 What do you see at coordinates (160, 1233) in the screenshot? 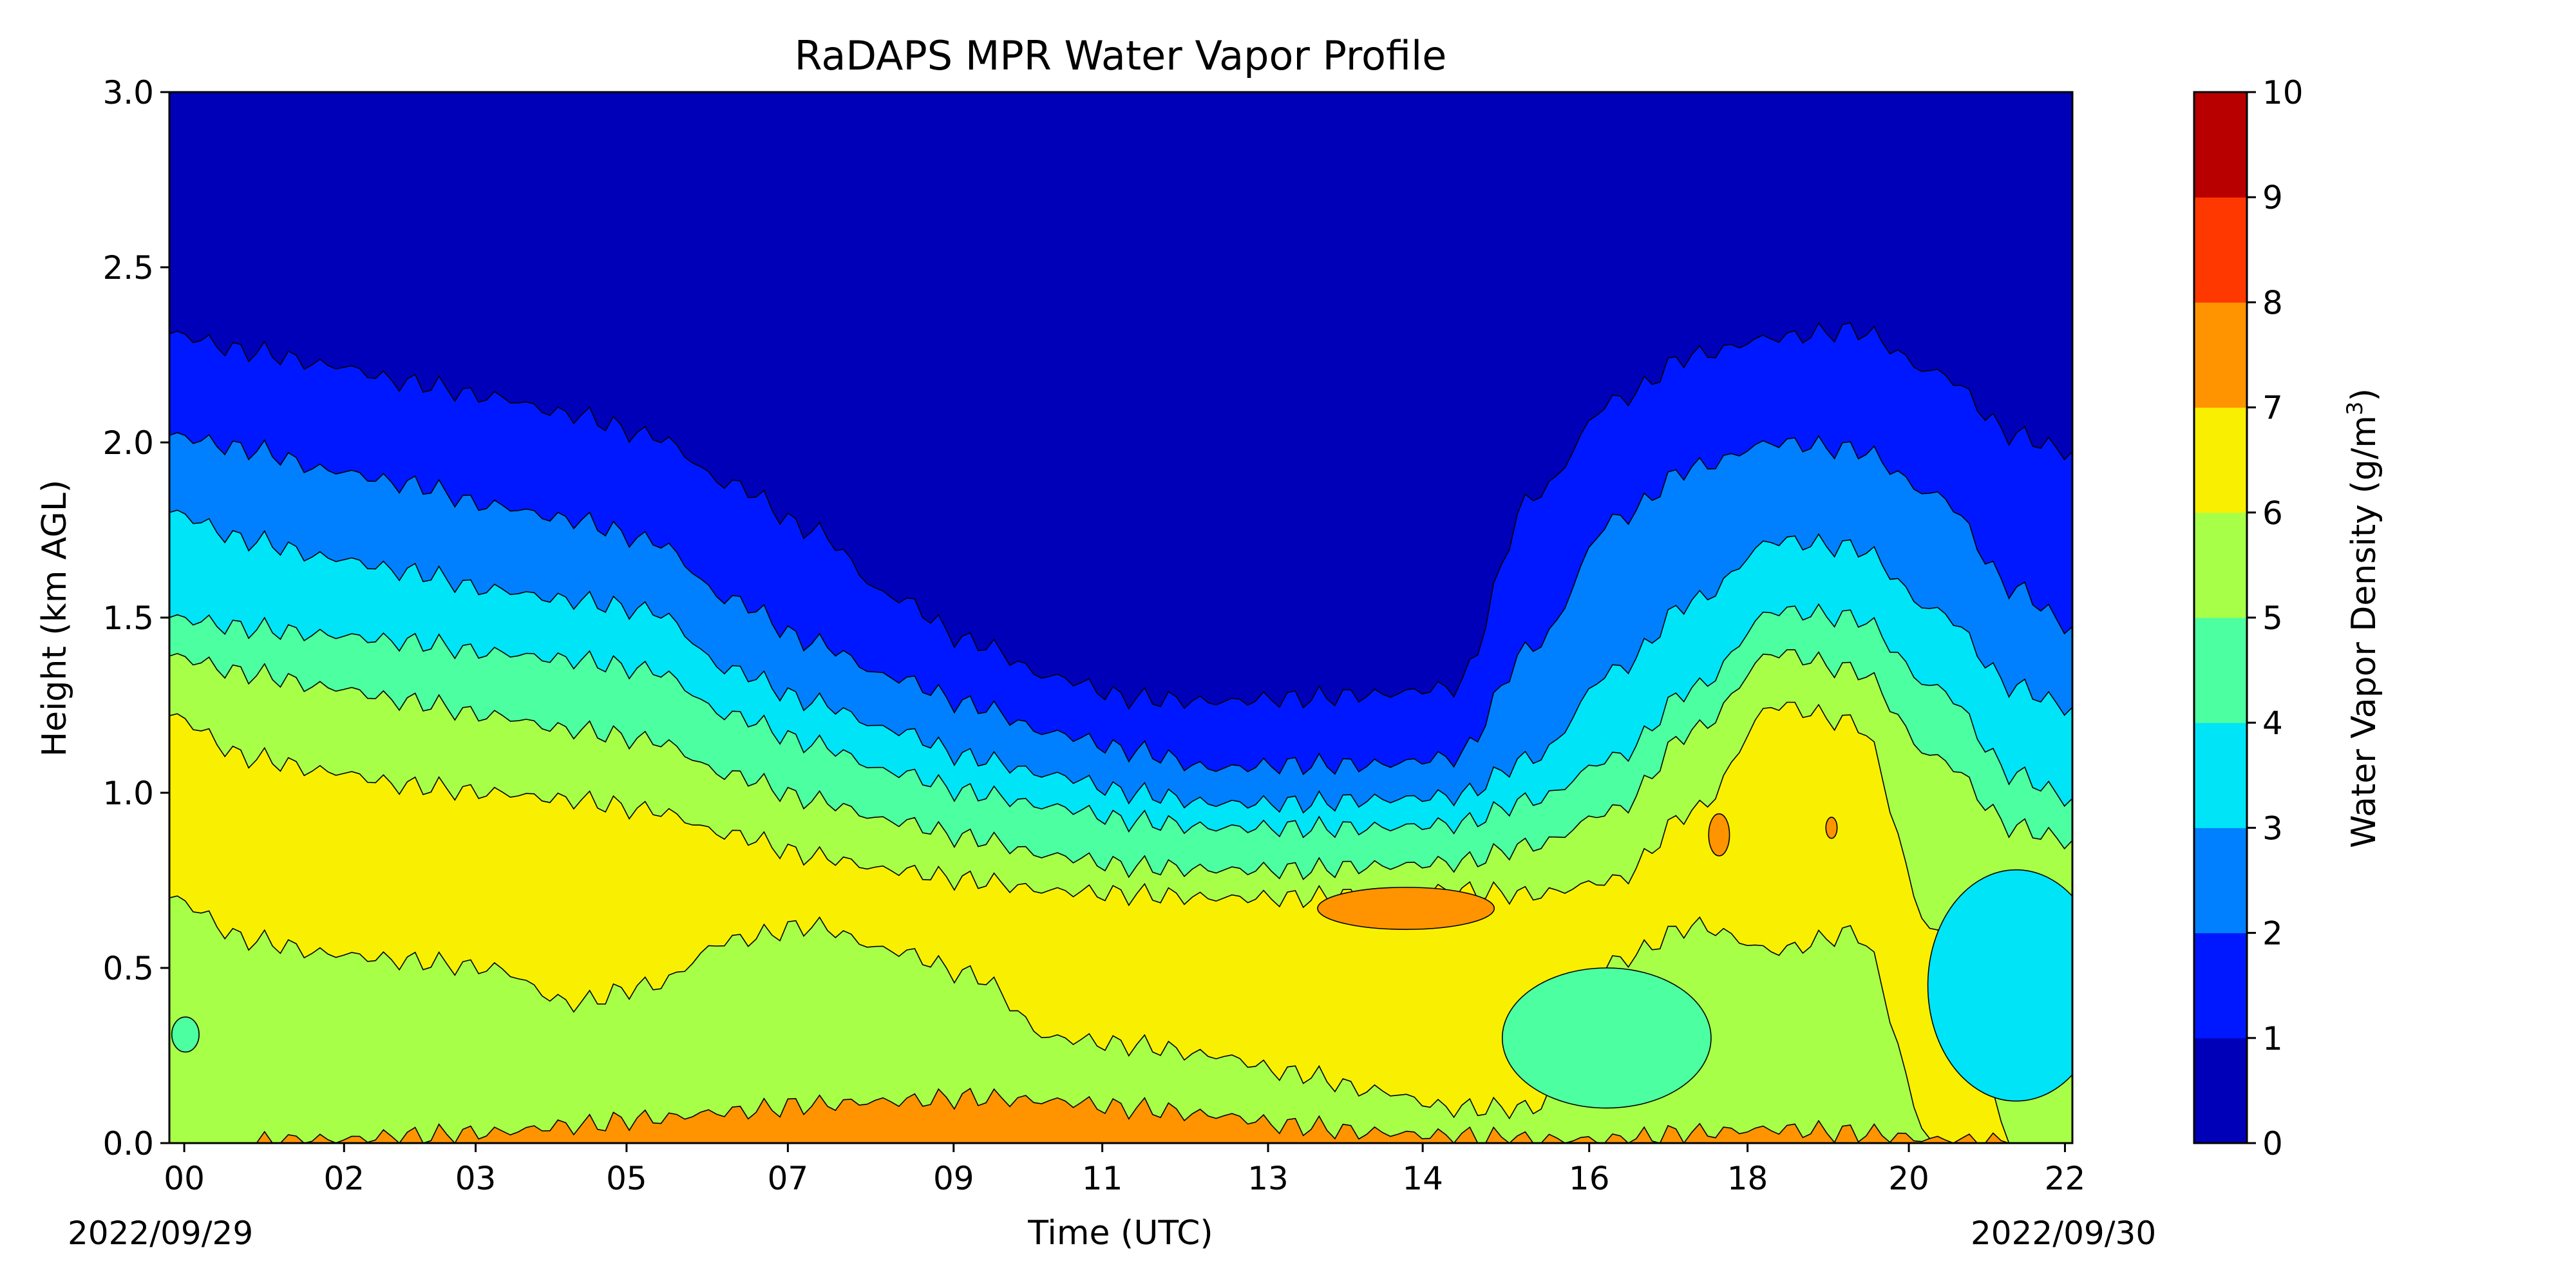
I see `x-start-date: 2022/09/29` at bounding box center [160, 1233].